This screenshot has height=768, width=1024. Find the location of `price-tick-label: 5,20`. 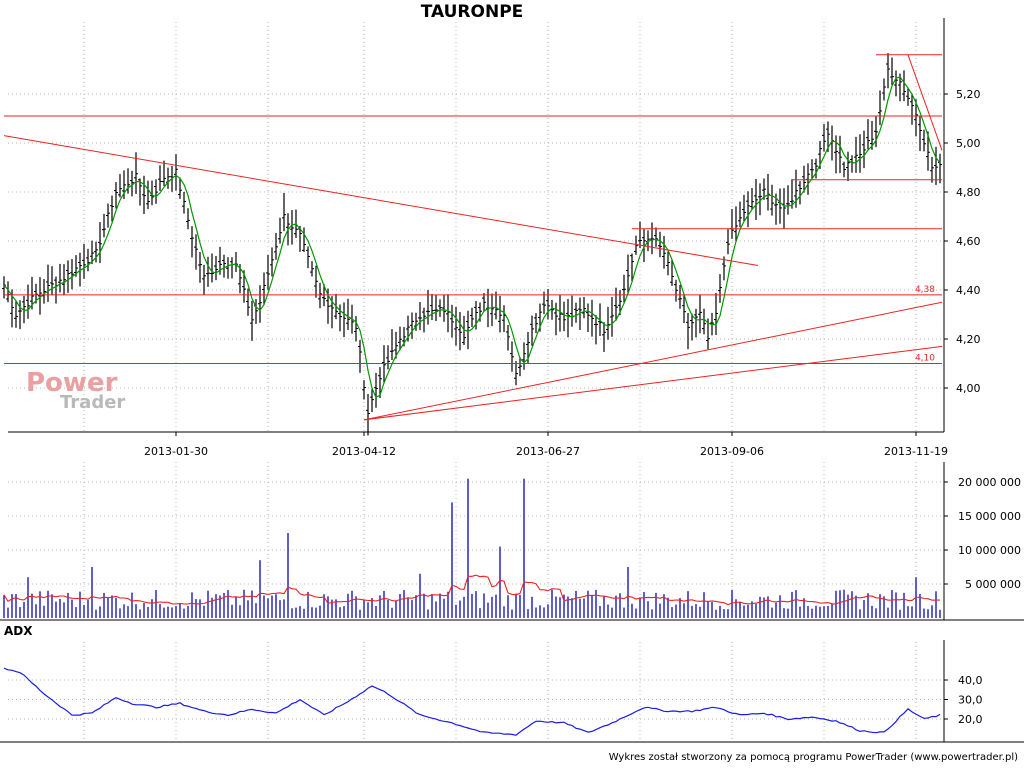

price-tick-label: 5,20 is located at coordinates (968, 94).